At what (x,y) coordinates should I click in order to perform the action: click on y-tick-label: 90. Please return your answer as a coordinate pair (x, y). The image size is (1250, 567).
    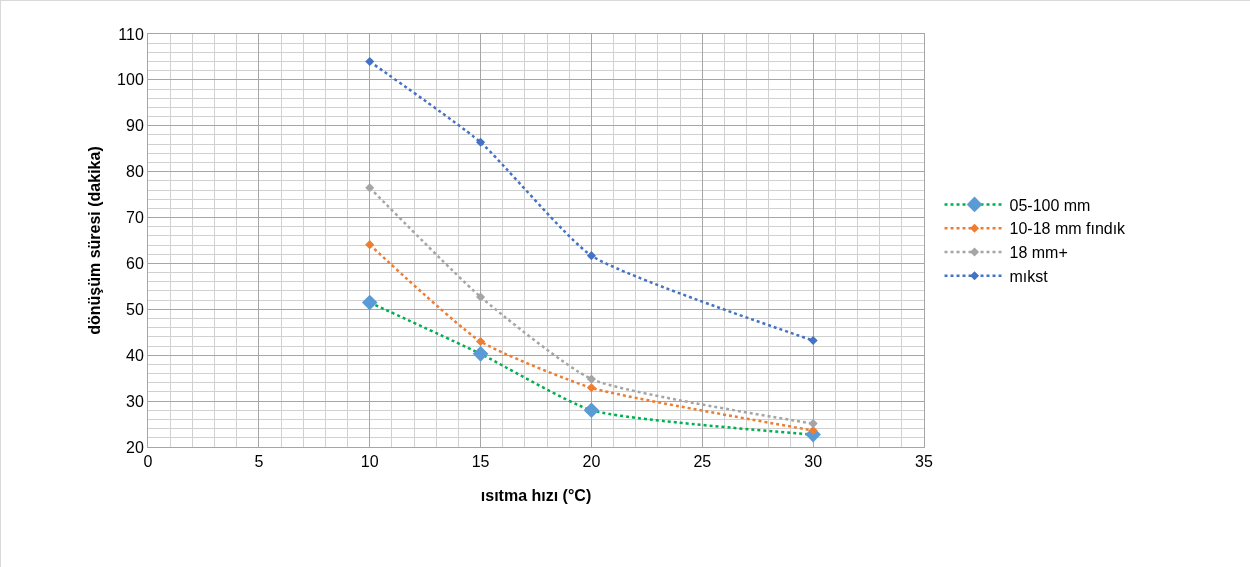
    Looking at the image, I should click on (135, 126).